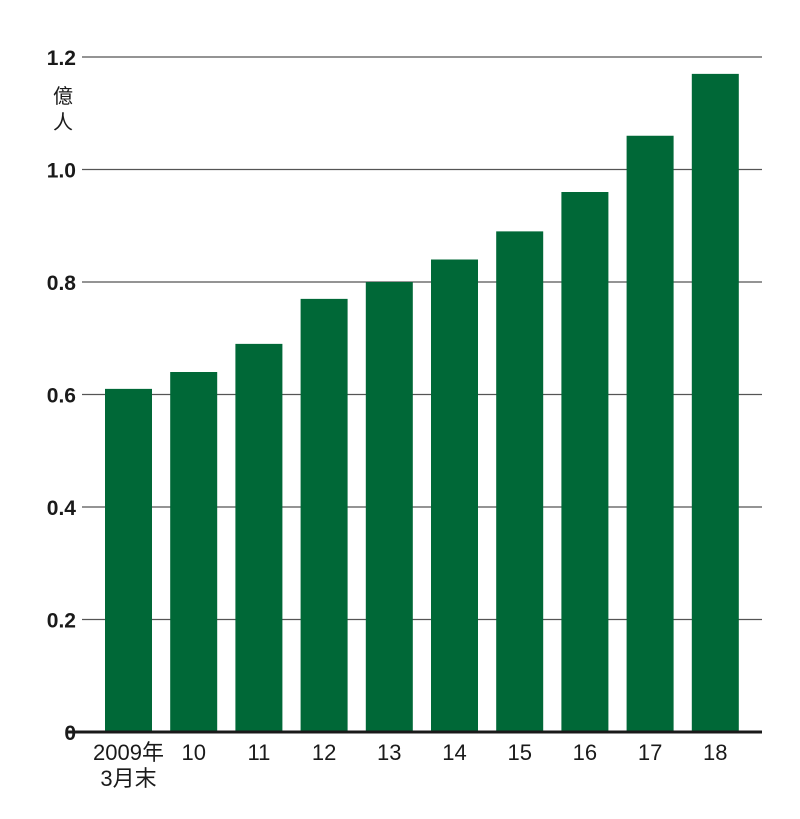 Image resolution: width=800 pixels, height=819 pixels. Describe the element at coordinates (61, 58) in the screenshot. I see `y-tick-label: 1.2` at that location.